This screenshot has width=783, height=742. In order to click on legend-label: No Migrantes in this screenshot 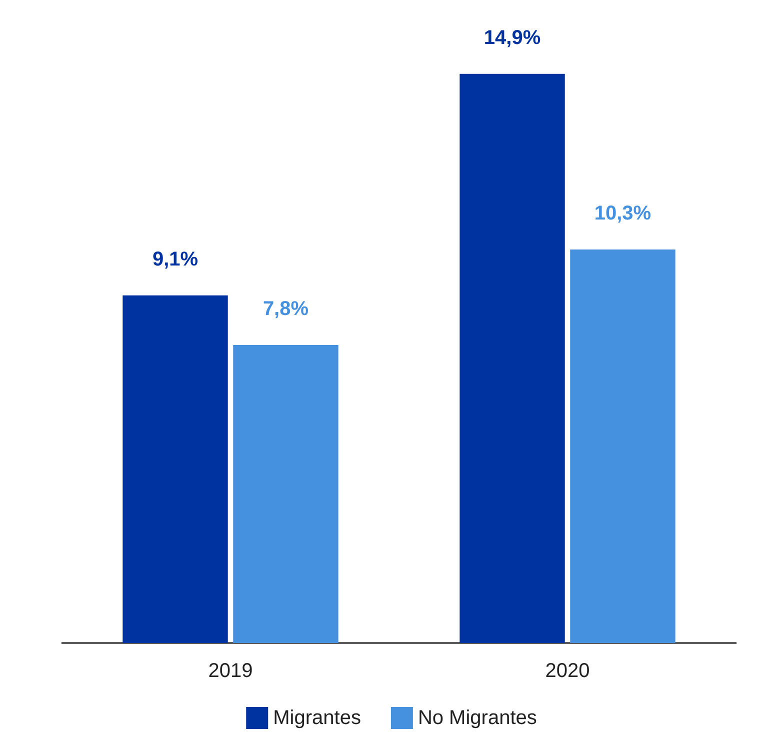, I will do `click(477, 718)`.